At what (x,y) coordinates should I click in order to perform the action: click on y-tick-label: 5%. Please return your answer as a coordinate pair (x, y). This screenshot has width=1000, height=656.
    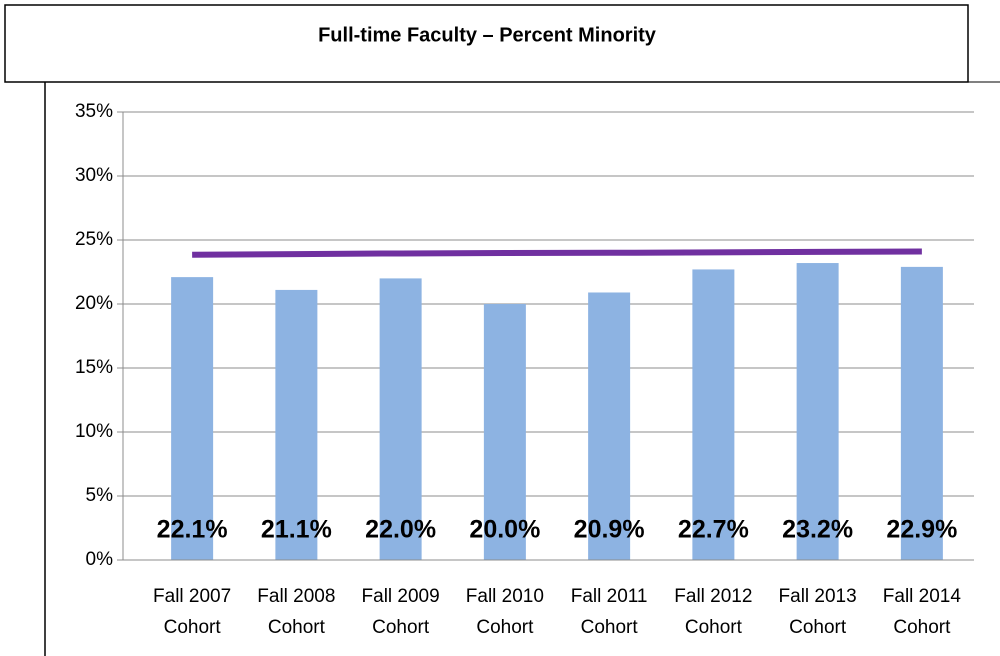
    Looking at the image, I should click on (100, 495).